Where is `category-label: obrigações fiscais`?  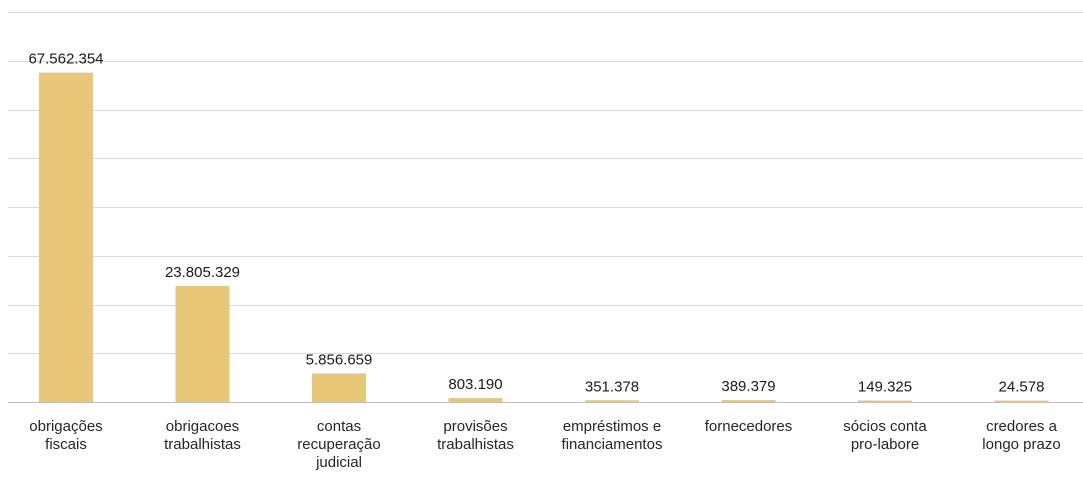 category-label: obrigações fiscais is located at coordinates (65, 435).